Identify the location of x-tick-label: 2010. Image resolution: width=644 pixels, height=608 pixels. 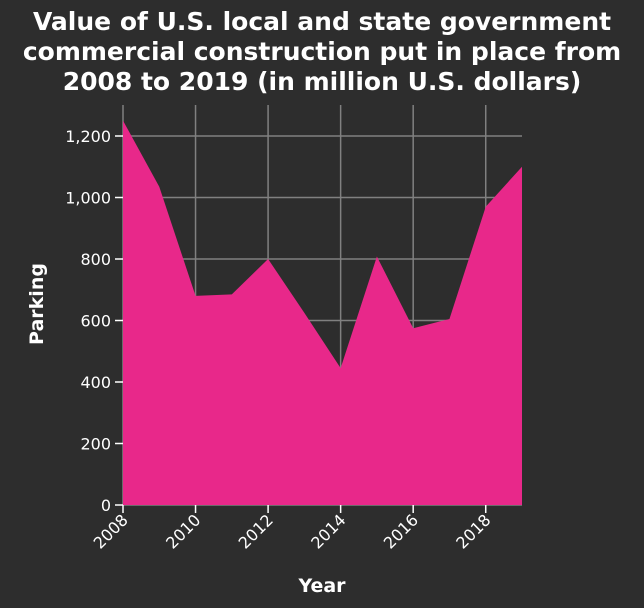
(183, 531).